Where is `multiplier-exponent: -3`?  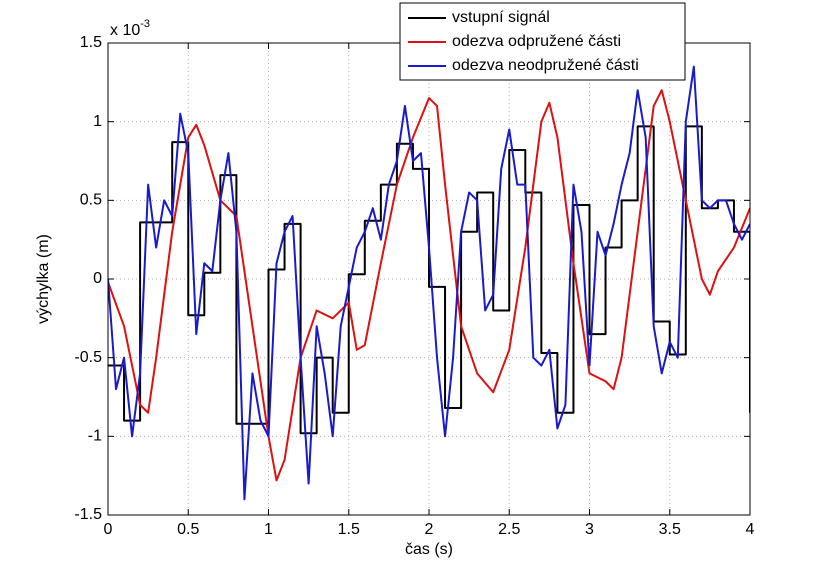 multiplier-exponent: -3 is located at coordinates (145, 24).